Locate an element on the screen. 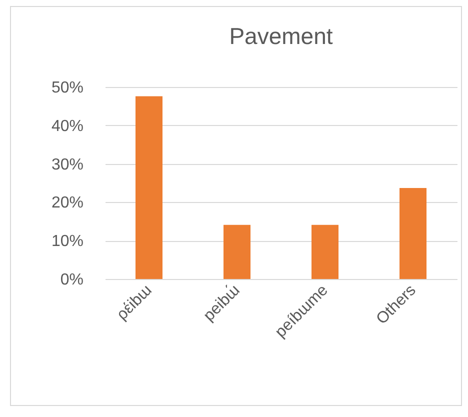 Image resolution: width=468 pixels, height=417 pixels. y-tick-label: 10% is located at coordinates (67, 241).